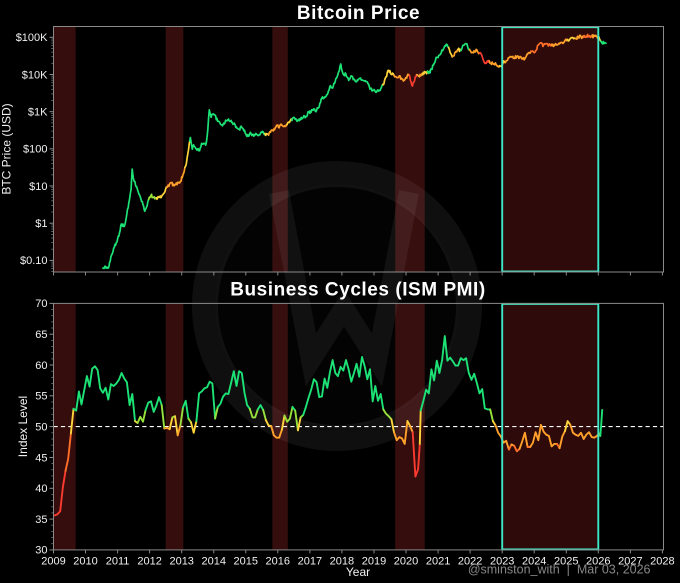  I want to click on svg-text: 50, so click(41, 427).